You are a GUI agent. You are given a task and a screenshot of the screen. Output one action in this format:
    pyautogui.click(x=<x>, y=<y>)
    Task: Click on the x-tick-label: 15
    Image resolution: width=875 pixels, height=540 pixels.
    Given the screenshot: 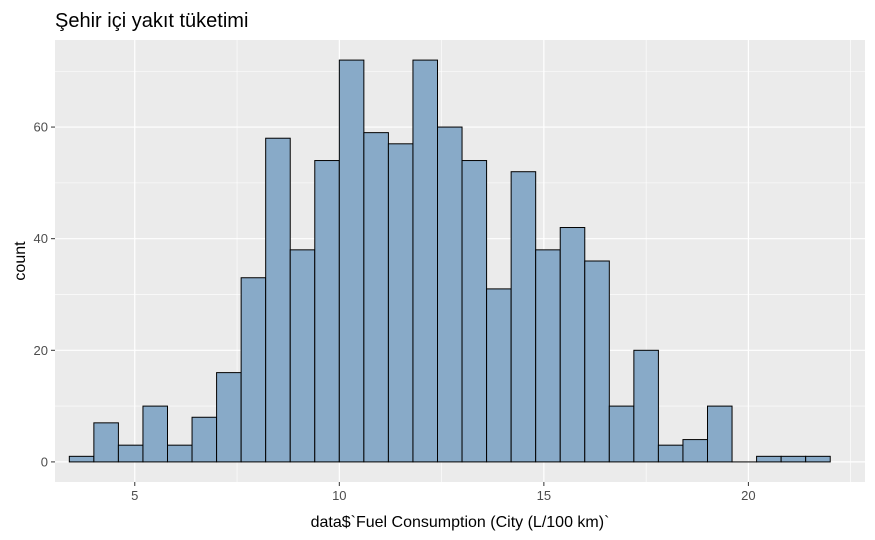 What is the action you would take?
    pyautogui.click(x=544, y=495)
    